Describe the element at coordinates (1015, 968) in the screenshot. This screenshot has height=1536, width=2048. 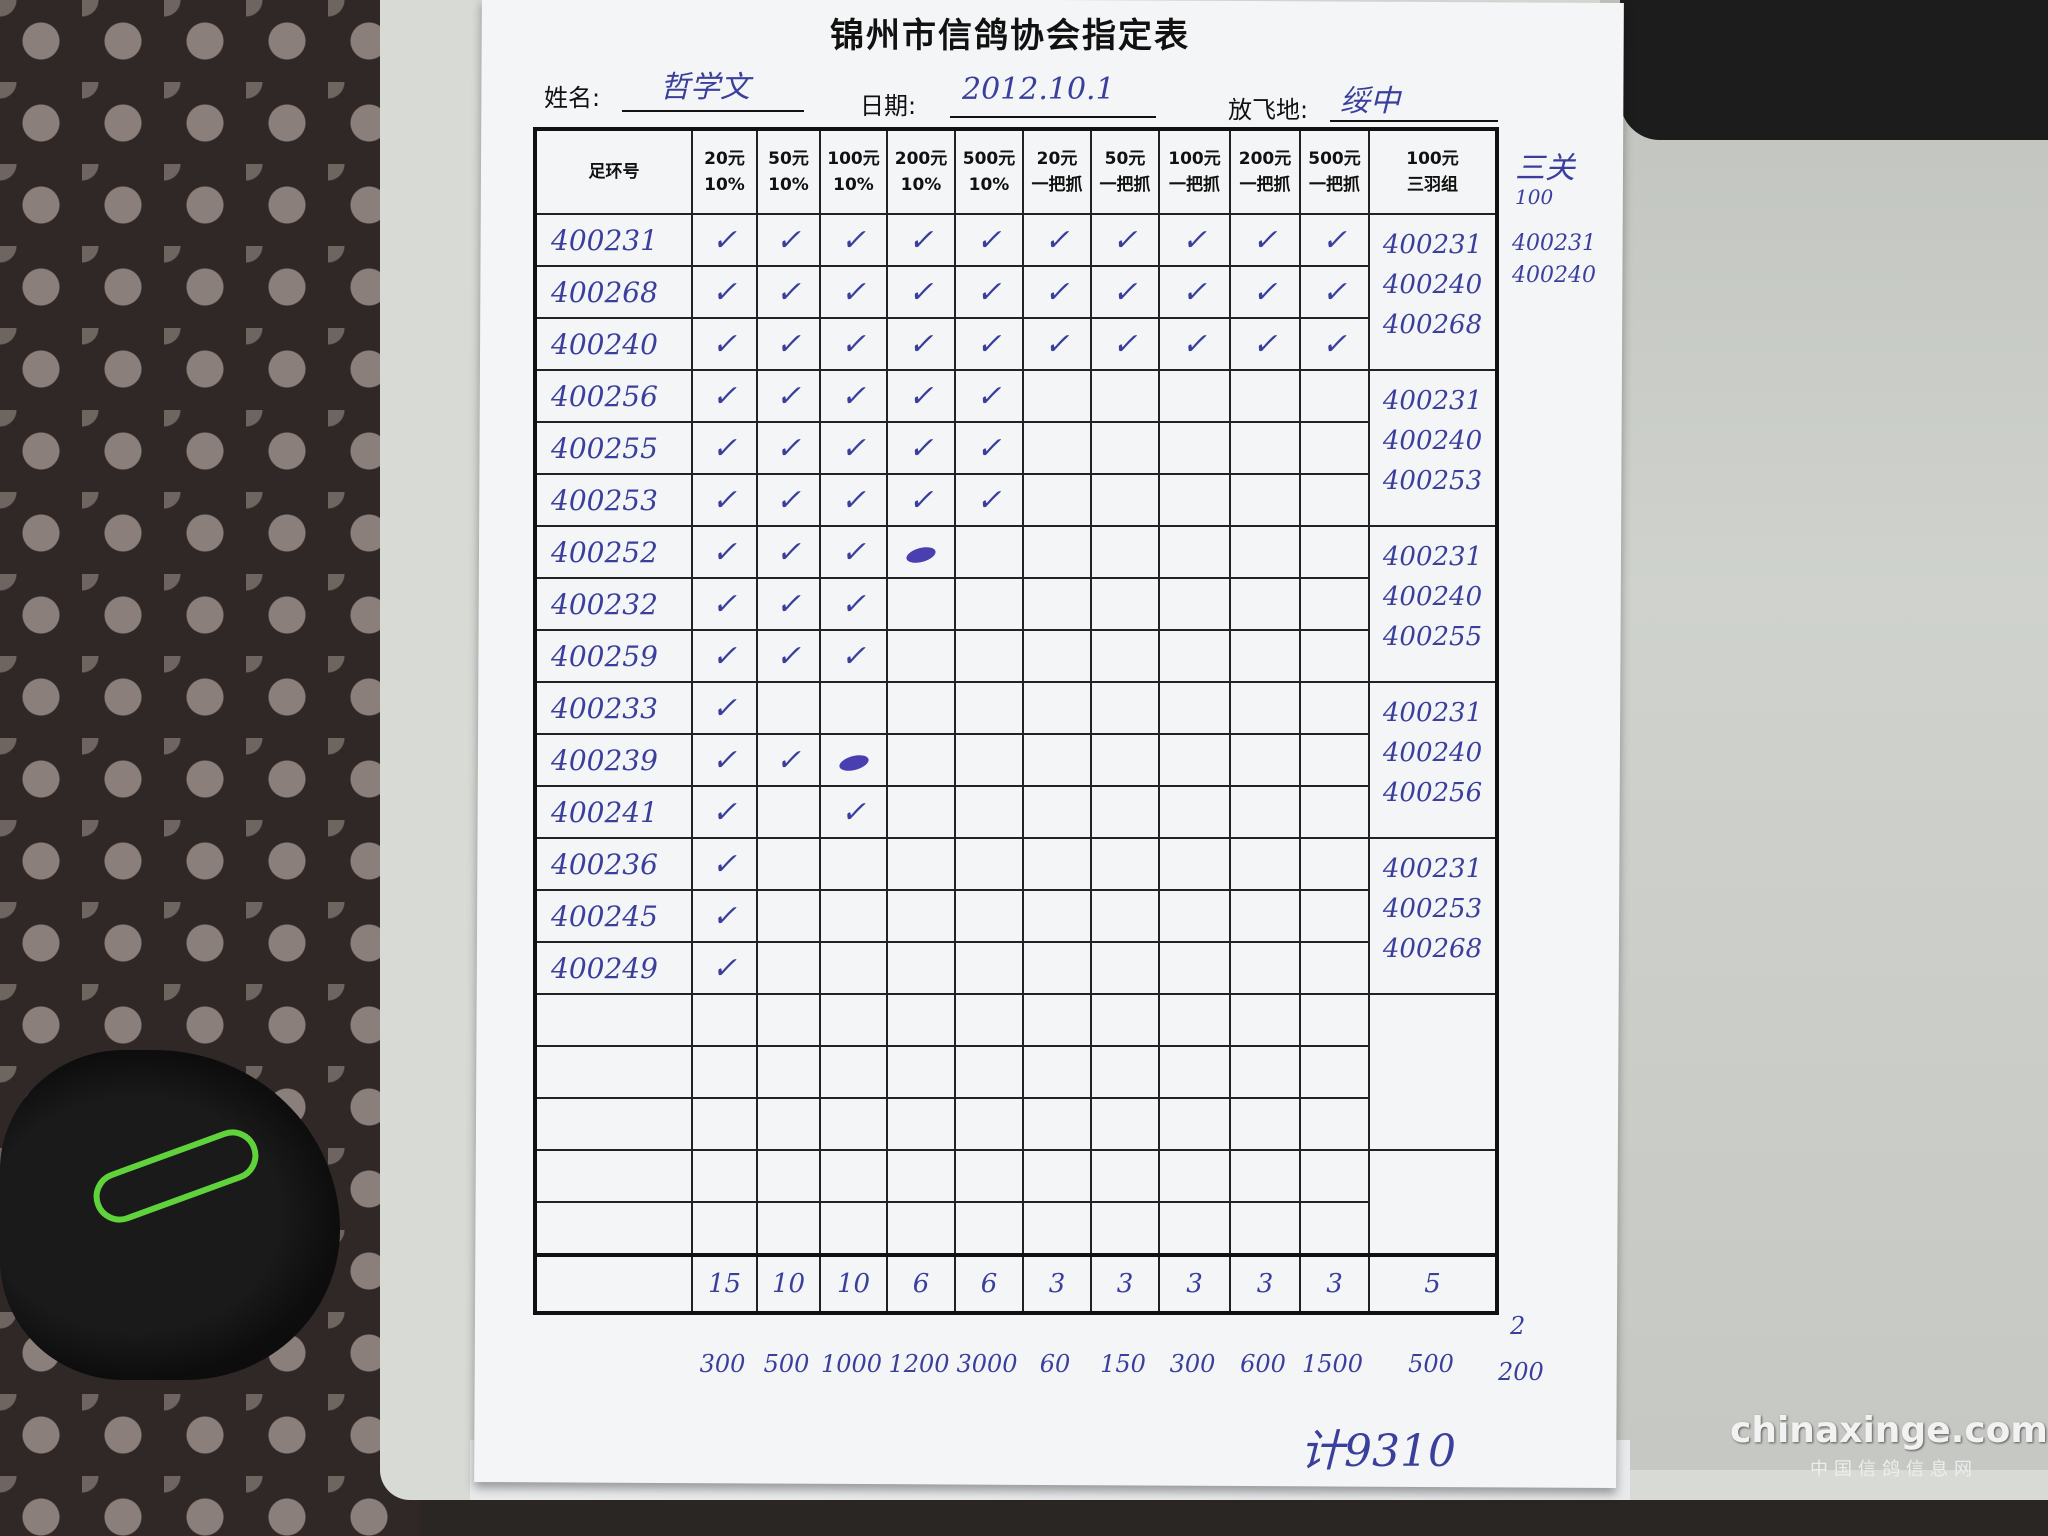
I see `table-row: 400249 ✓` at that location.